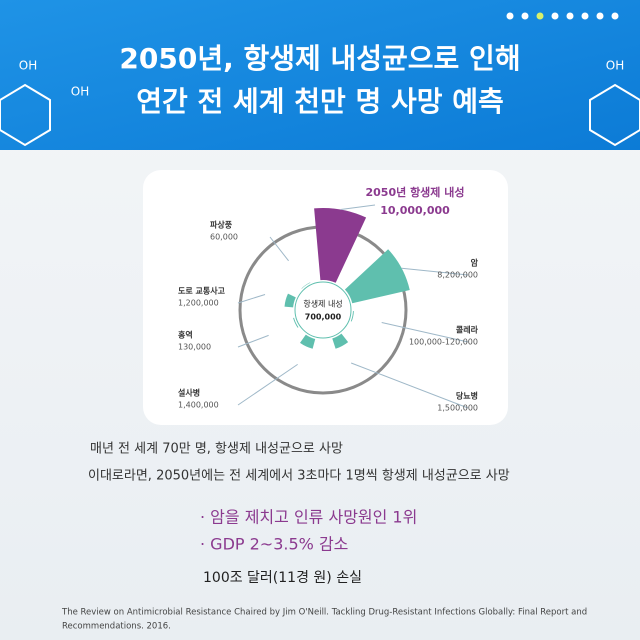 This screenshot has height=640, width=640. I want to click on source: Recommendations. 2016., so click(116, 627).